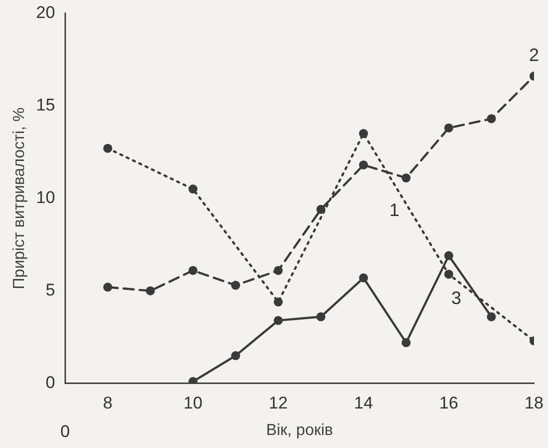 The width and height of the screenshot is (548, 448). What do you see at coordinates (448, 402) in the screenshot?
I see `x-tick-label: 16` at bounding box center [448, 402].